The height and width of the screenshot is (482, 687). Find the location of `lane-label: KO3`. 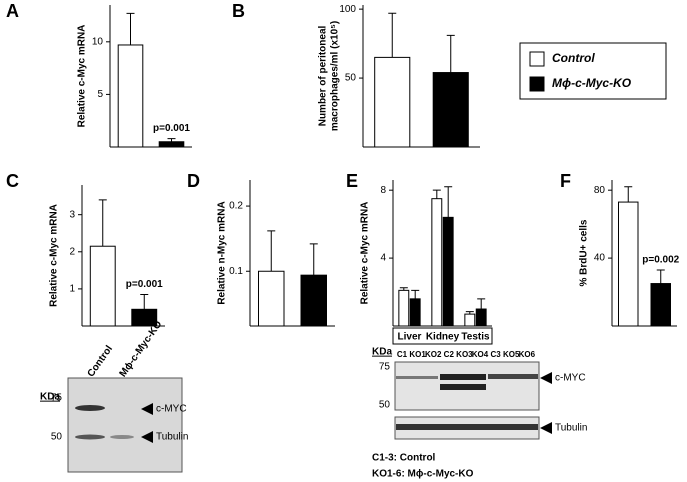

lane-label: KO3 is located at coordinates (464, 354).